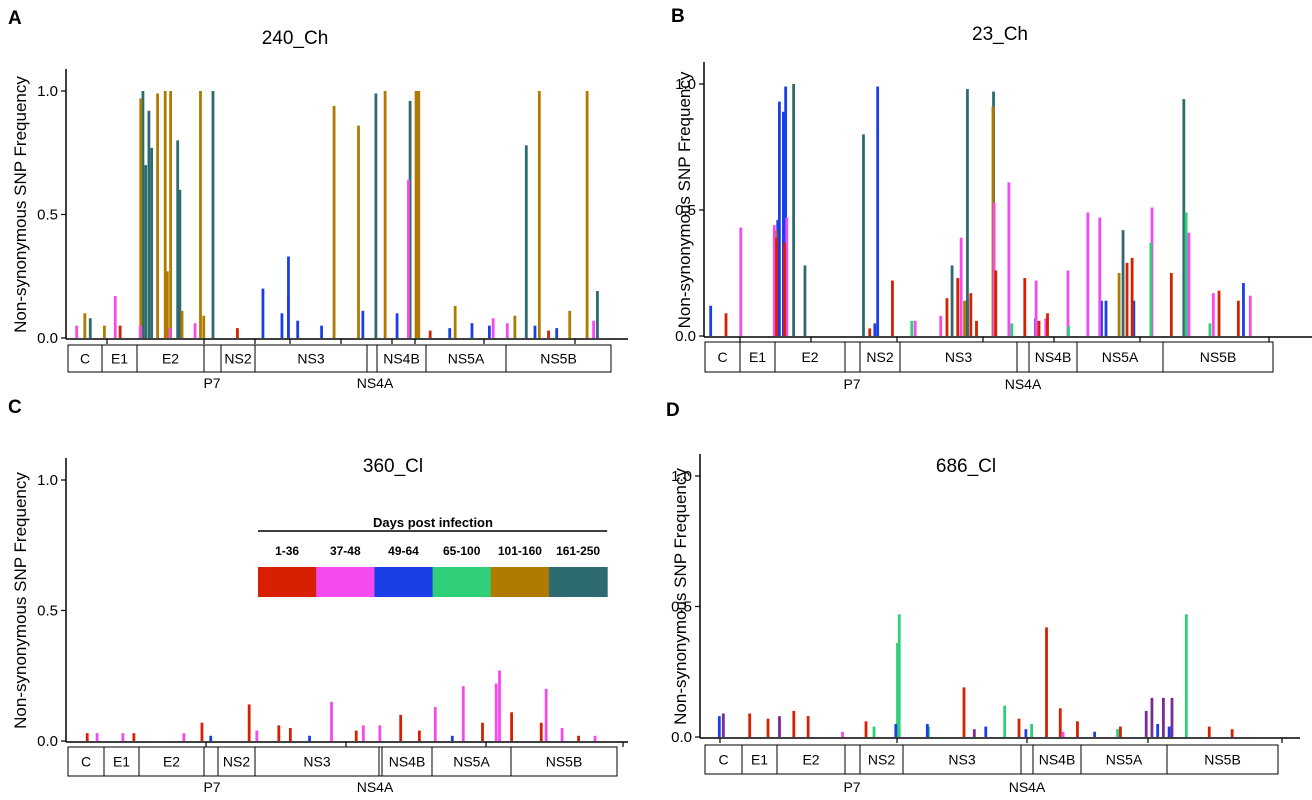  Describe the element at coordinates (961, 760) in the screenshot. I see `gene-label: NS3` at that location.